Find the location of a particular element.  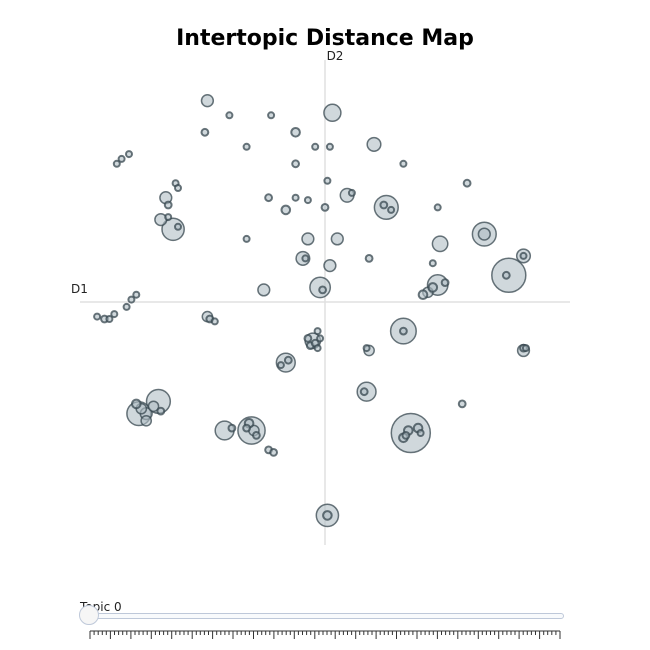

chart-title: Intertopic Distance Map is located at coordinates (325, 38).